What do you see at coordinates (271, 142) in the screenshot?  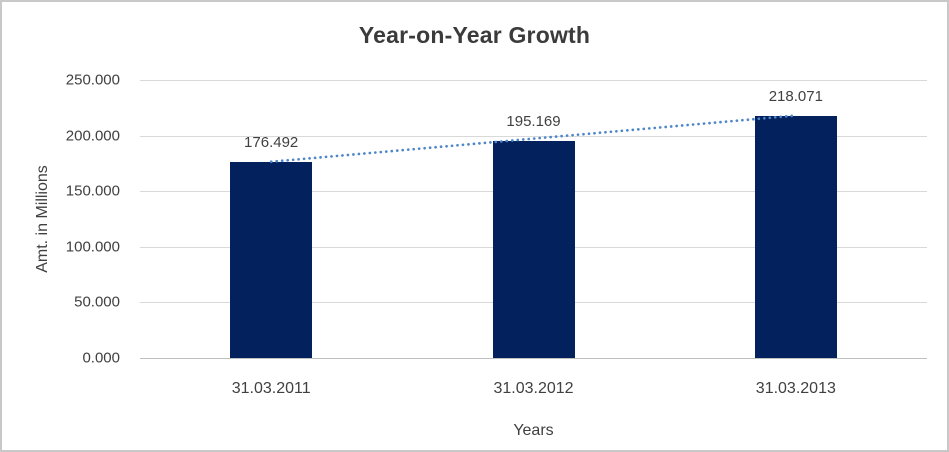 I see `data-label: 176.492` at bounding box center [271, 142].